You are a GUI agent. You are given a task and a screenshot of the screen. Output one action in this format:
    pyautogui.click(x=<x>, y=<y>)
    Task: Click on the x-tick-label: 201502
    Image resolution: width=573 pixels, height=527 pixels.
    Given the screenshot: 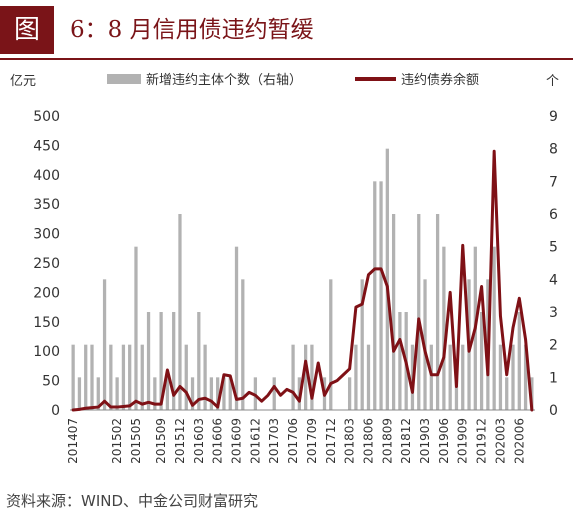 What is the action you would take?
    pyautogui.click(x=117, y=441)
    